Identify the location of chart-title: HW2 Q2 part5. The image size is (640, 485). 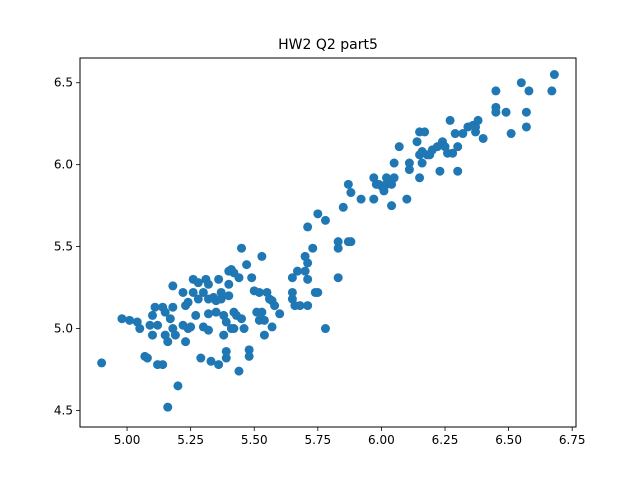
(328, 45).